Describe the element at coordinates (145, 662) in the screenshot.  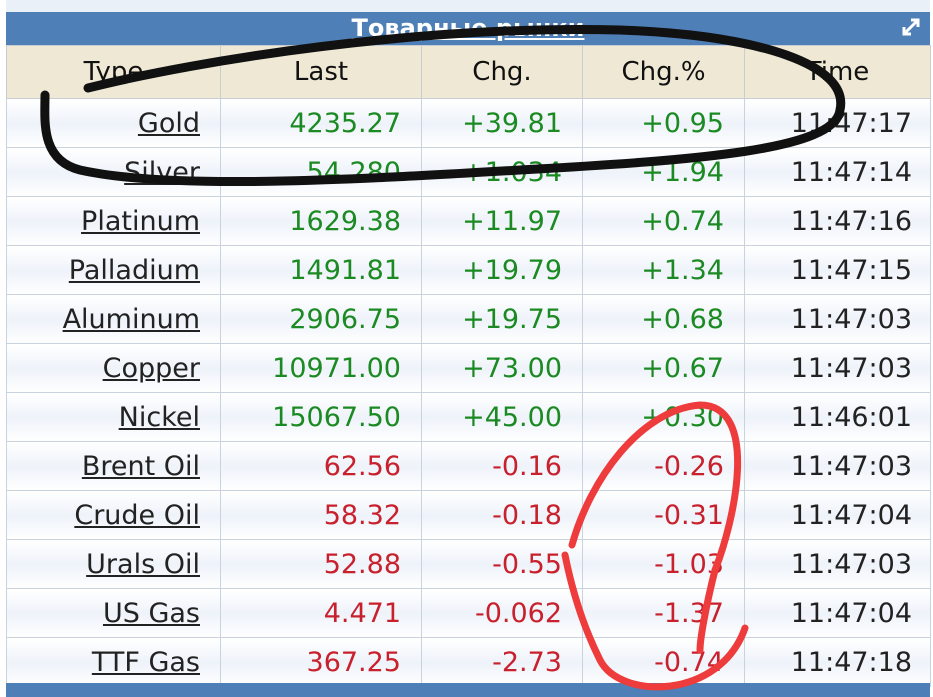
I see `commodity-link: TTF Gas` at that location.